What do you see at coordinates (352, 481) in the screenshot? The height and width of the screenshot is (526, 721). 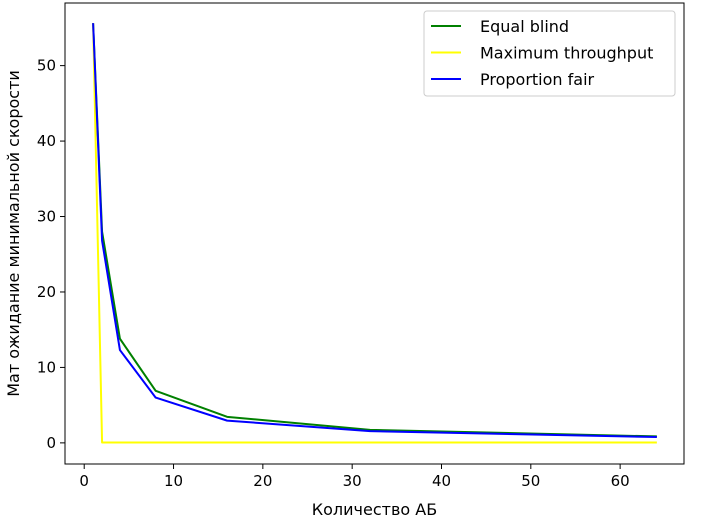 I see `x-tick-label: 30` at bounding box center [352, 481].